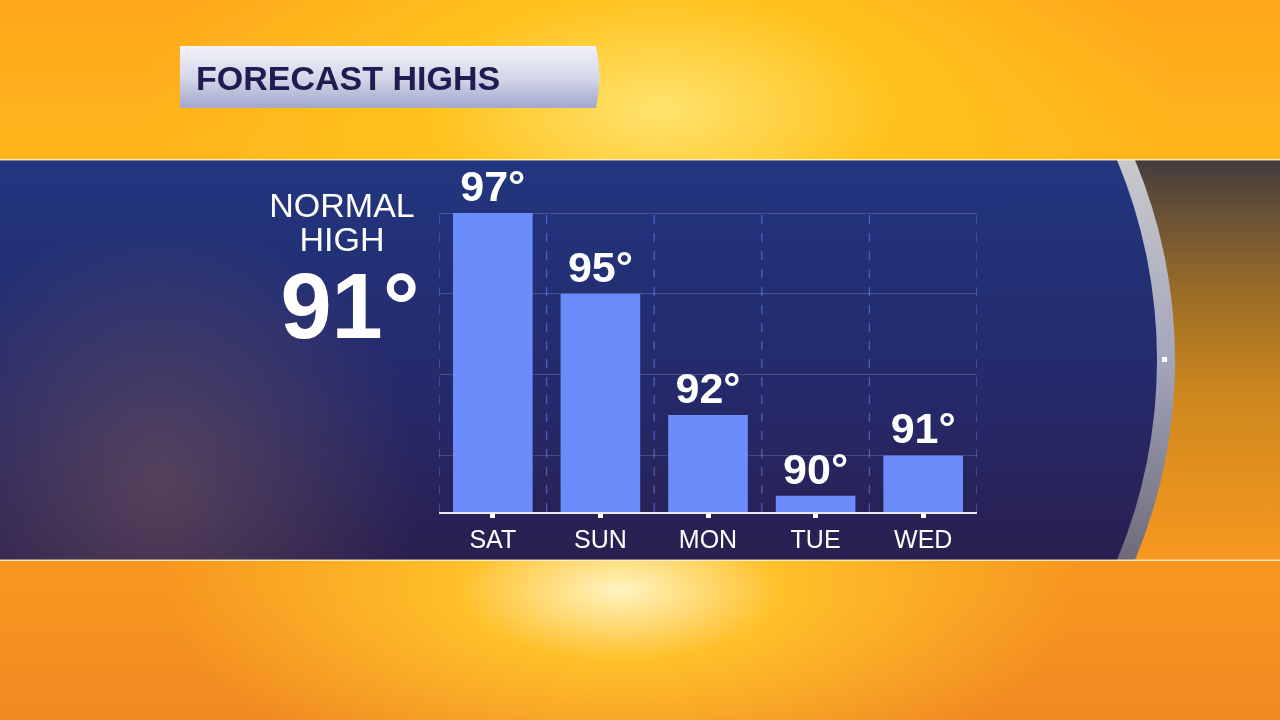 This screenshot has height=720, width=1280. I want to click on data-label: 92°, so click(708, 388).